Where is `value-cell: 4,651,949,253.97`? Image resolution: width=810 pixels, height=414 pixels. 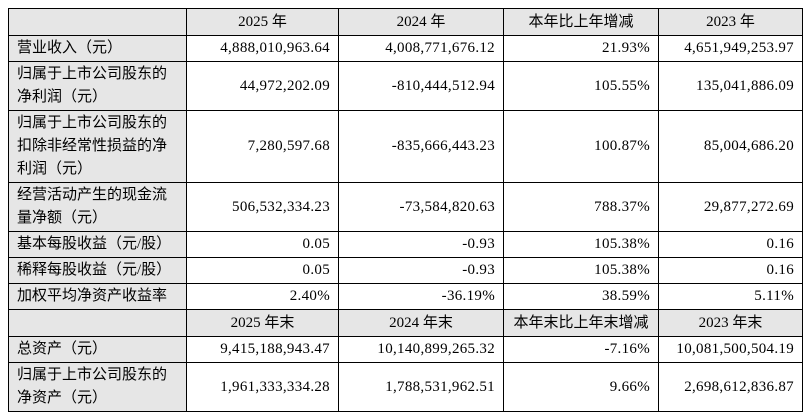
value-cell: 4,651,949,253.97 is located at coordinates (730, 48).